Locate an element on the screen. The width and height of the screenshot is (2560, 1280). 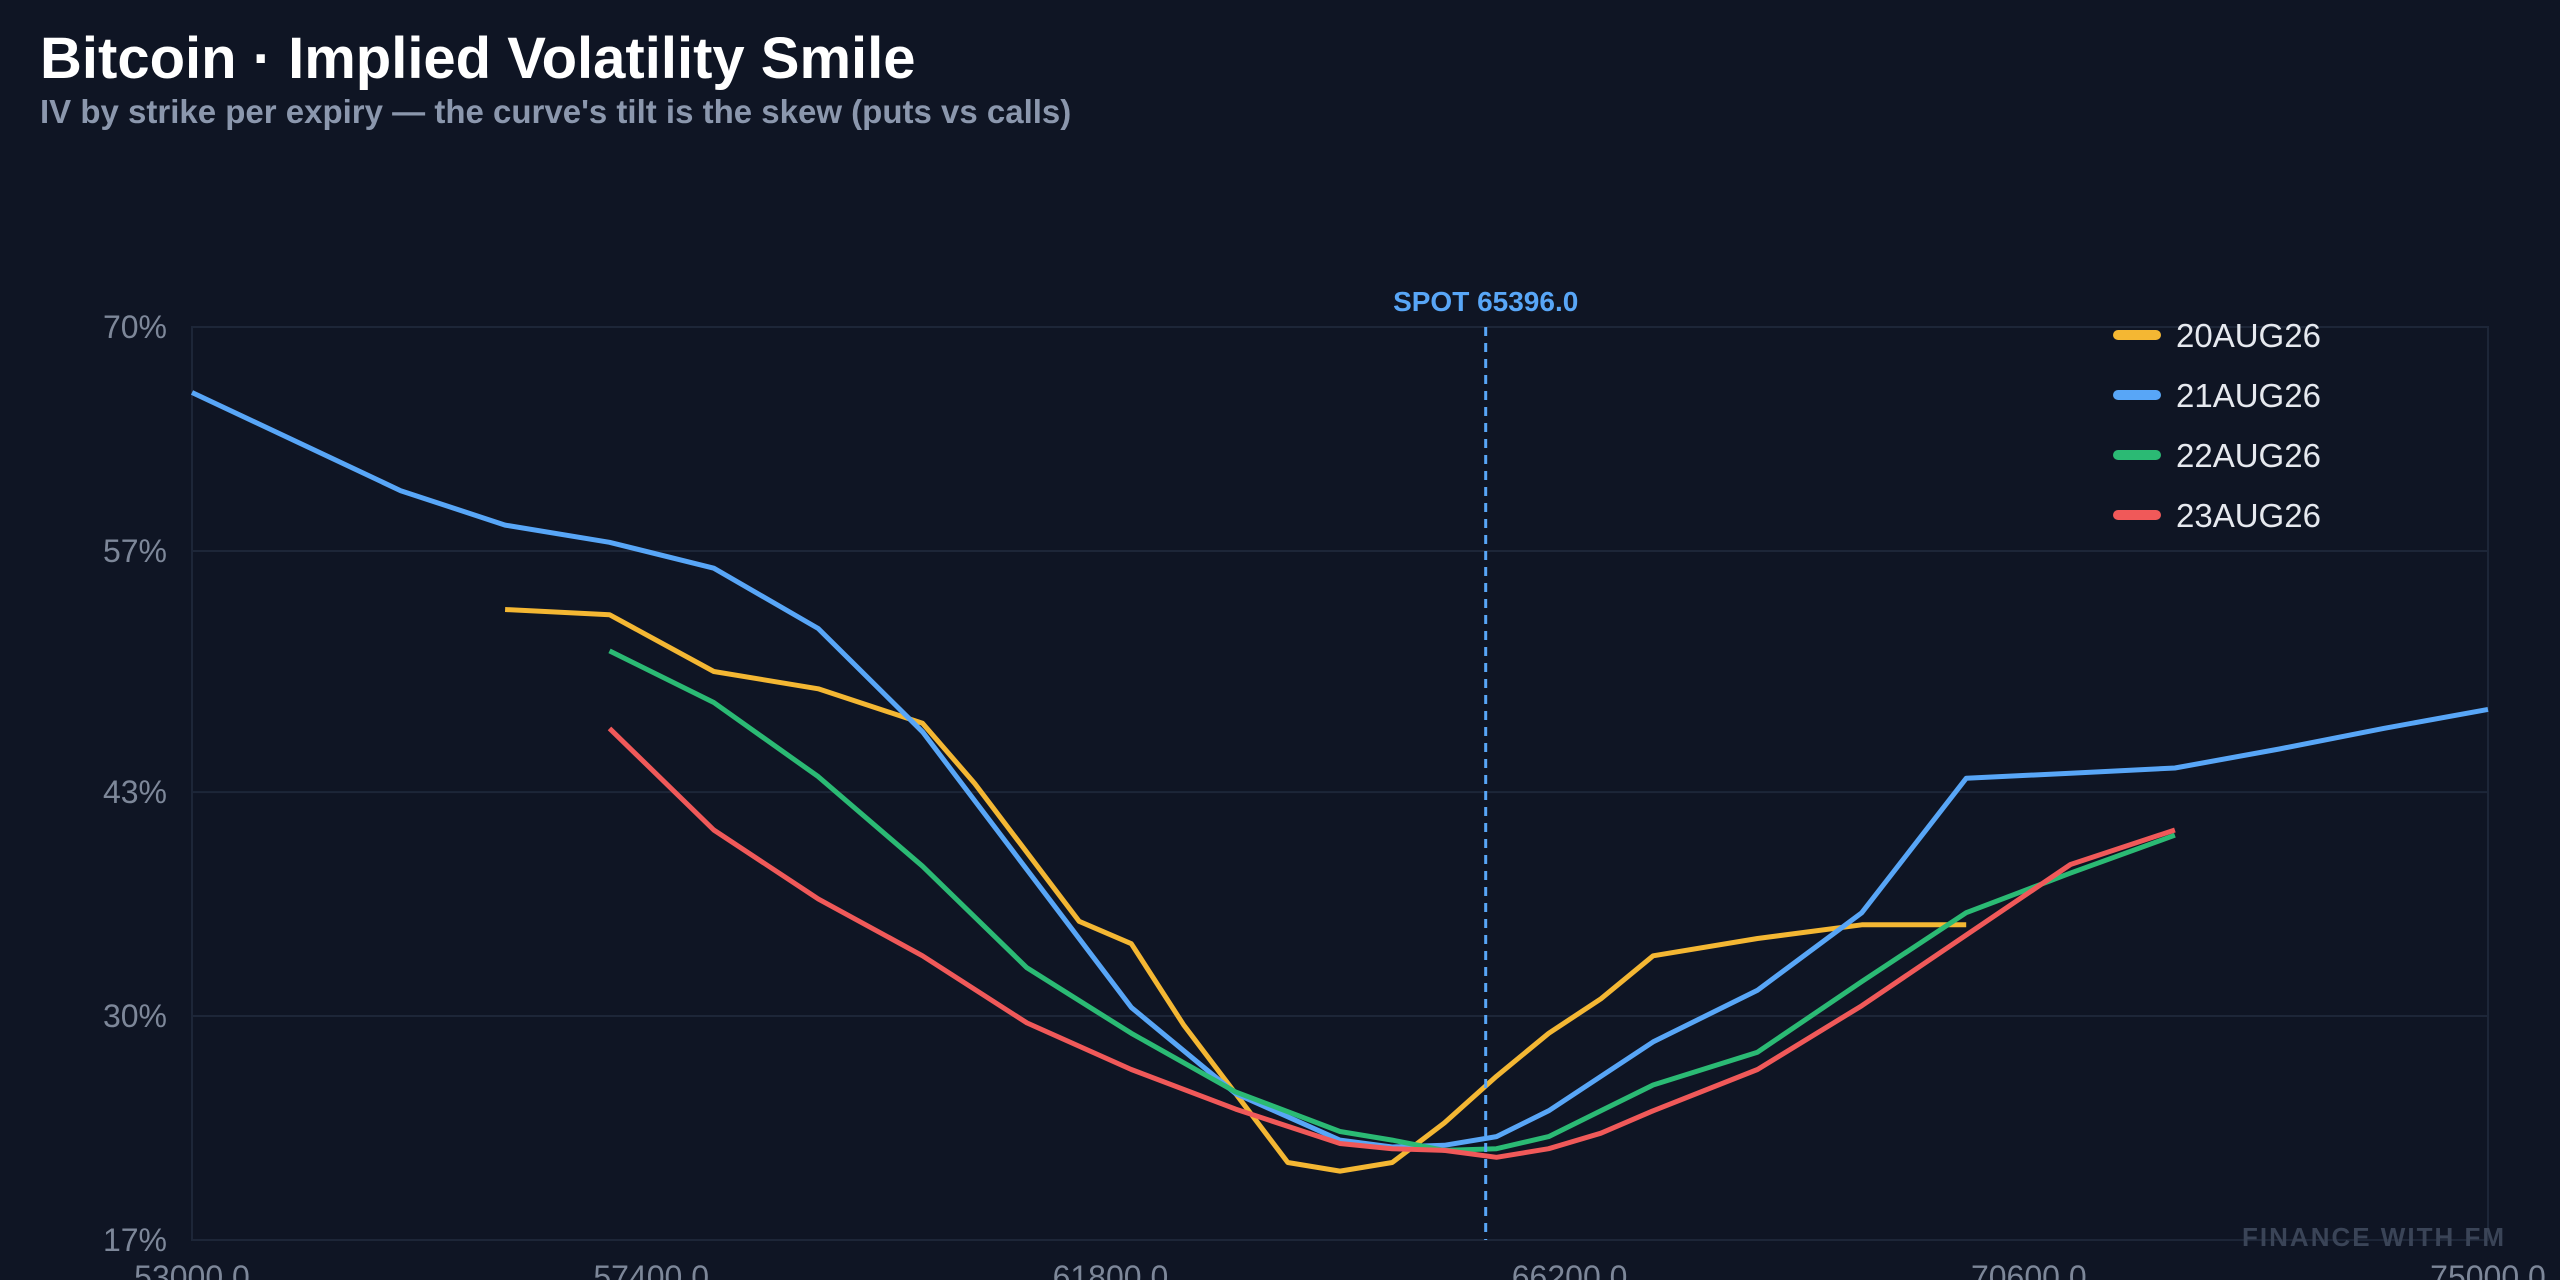
legend-item-23aug26: 23AUG26 is located at coordinates (2217, 515).